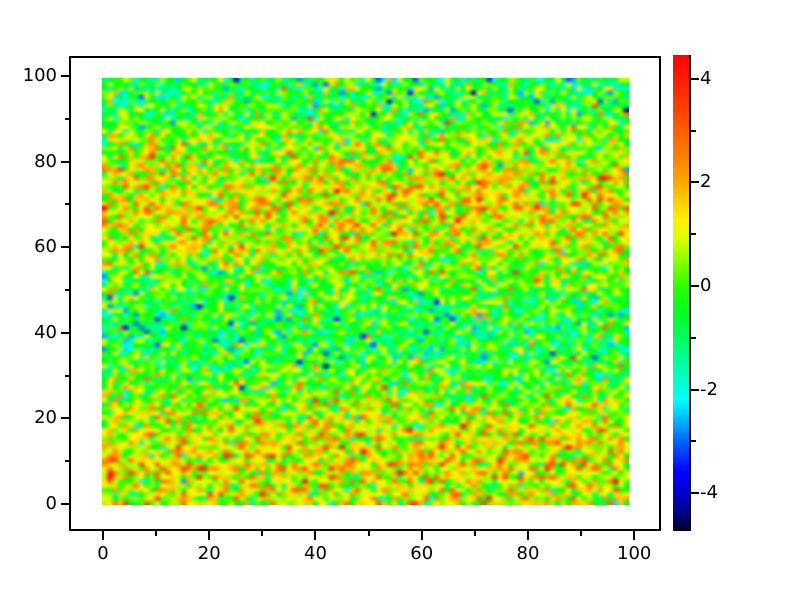 Image resolution: width=800 pixels, height=600 pixels. I want to click on colorbar-axis-line, so click(690, 293).